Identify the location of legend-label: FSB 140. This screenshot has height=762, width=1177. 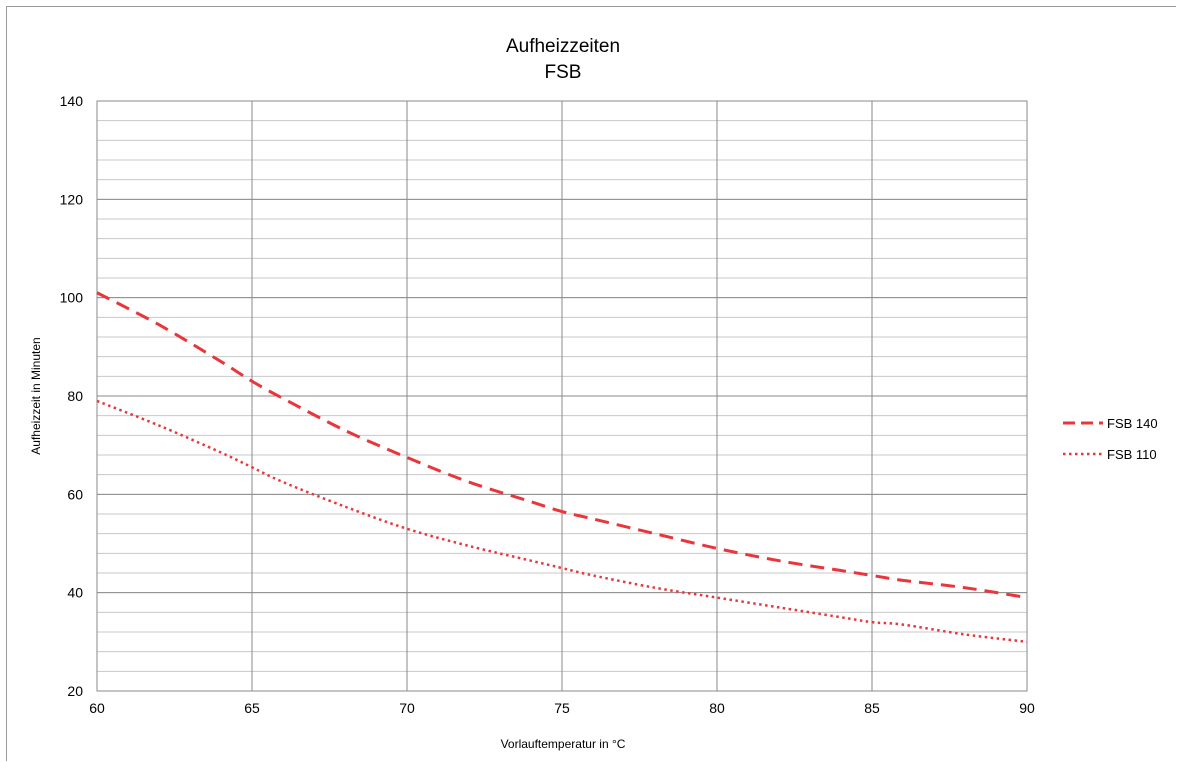
(1132, 423).